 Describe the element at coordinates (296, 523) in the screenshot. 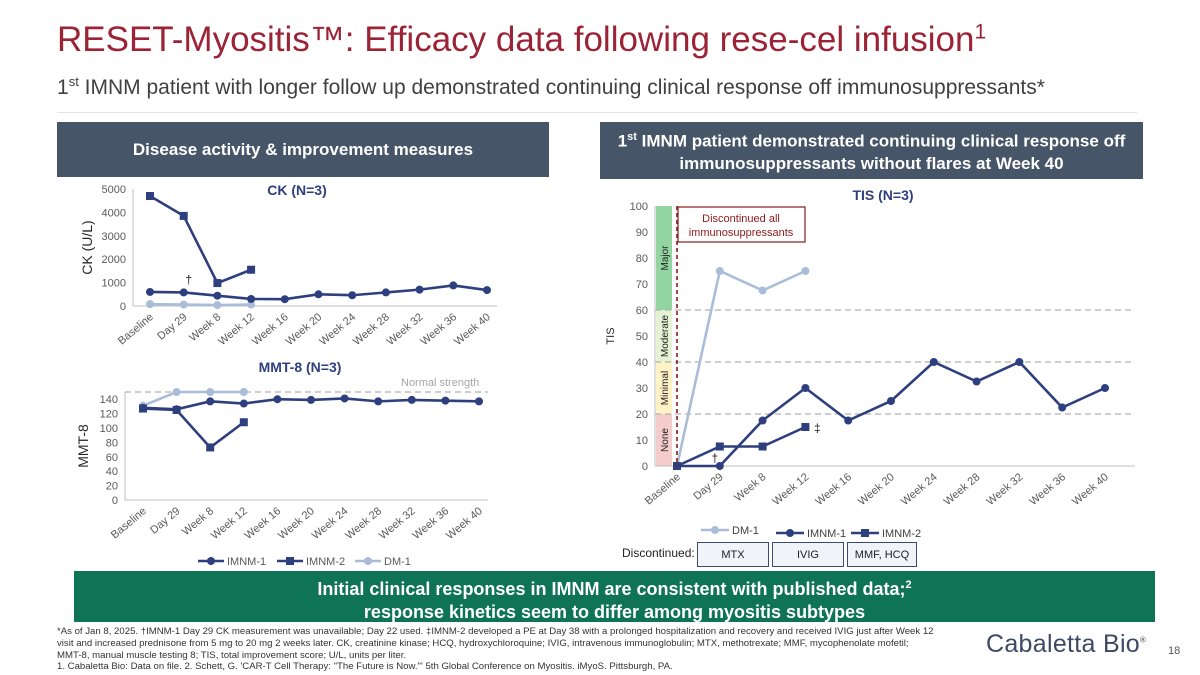

I see `mmt-8-x-tick-label: Week 20` at that location.